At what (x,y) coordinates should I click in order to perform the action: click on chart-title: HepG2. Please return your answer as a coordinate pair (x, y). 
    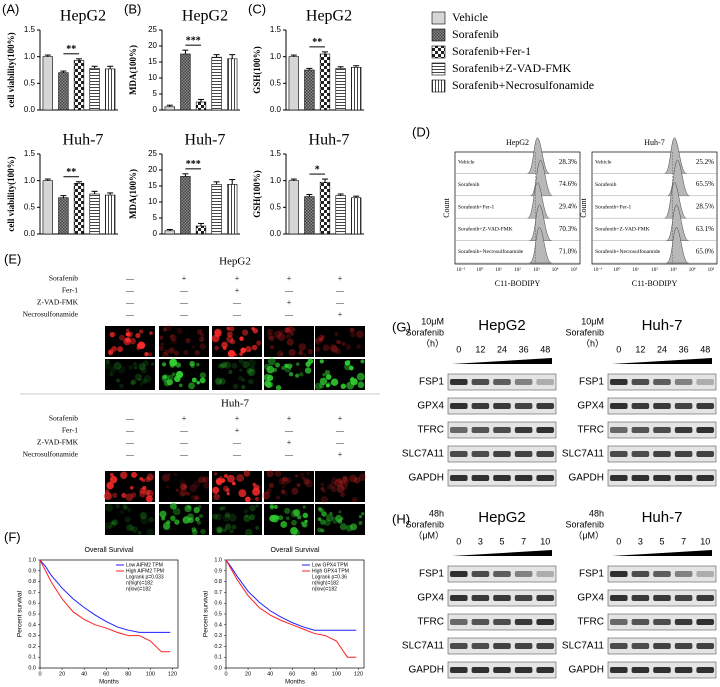
    Looking at the image, I should click on (83, 16).